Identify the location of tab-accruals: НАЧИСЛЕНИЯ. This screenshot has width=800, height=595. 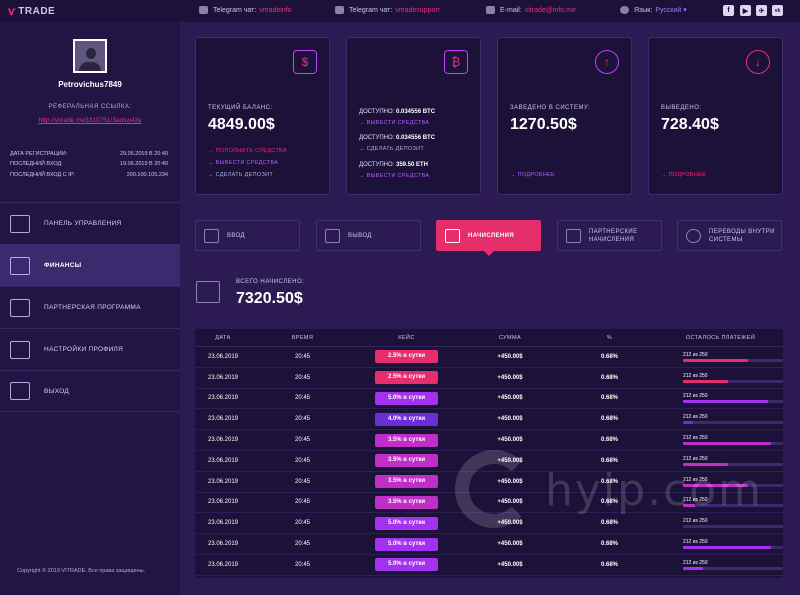
(488, 238).